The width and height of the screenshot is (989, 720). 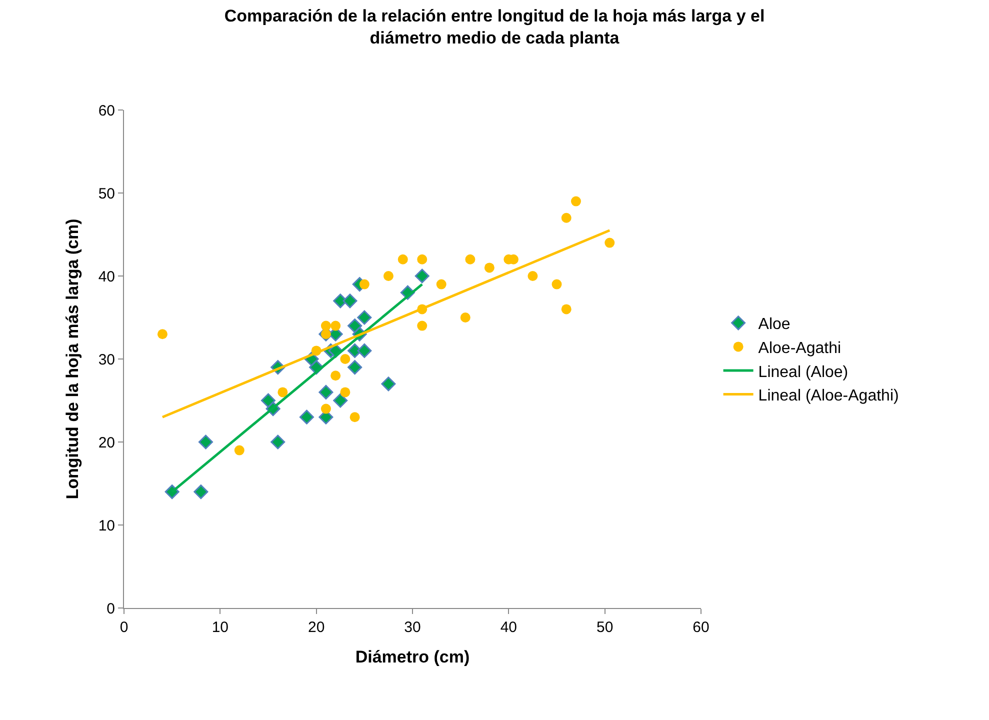 What do you see at coordinates (110, 609) in the screenshot?
I see `y-tick-label: 0` at bounding box center [110, 609].